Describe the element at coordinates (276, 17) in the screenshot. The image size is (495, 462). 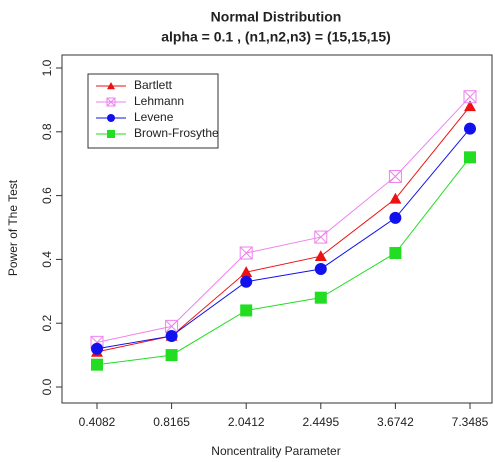
I see `chart-title: Normal Distribution` at that location.